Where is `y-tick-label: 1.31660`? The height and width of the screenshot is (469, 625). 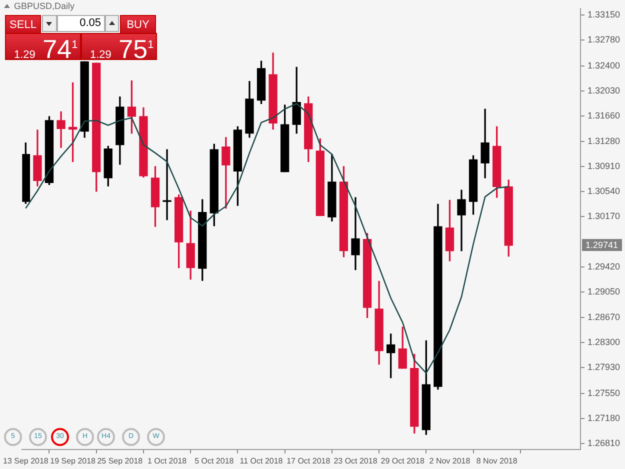 y-tick-label: 1.31660 is located at coordinates (603, 115).